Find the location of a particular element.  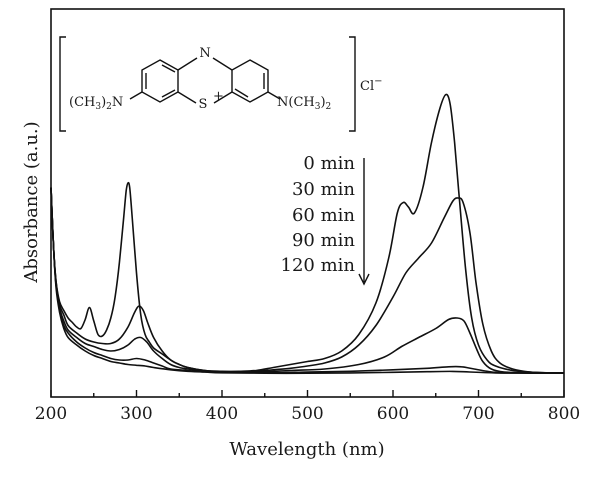

svg-text: Cl− is located at coordinates (371, 85).